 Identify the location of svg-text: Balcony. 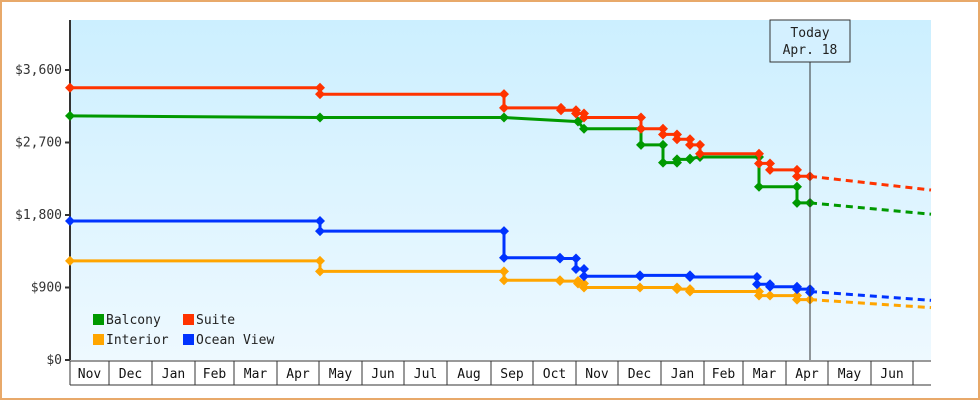
(133, 320).